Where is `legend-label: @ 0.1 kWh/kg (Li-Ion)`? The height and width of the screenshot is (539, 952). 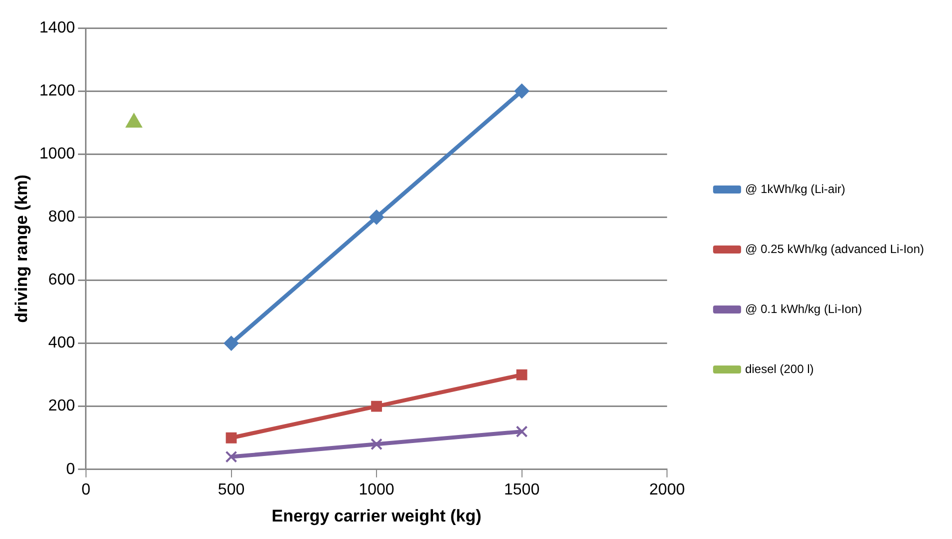 legend-label: @ 0.1 kWh/kg (Li-Ion) is located at coordinates (803, 309).